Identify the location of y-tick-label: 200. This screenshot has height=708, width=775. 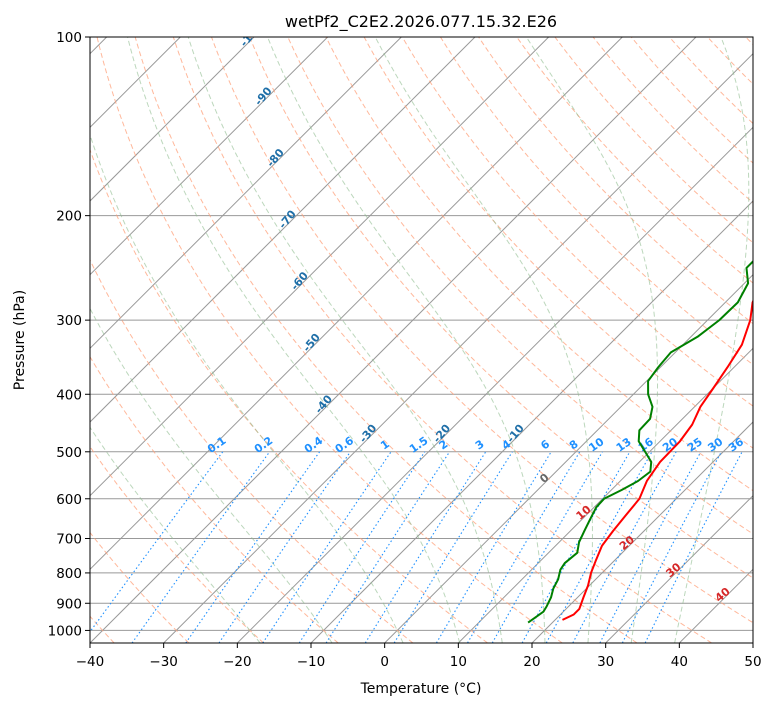
(69, 217).